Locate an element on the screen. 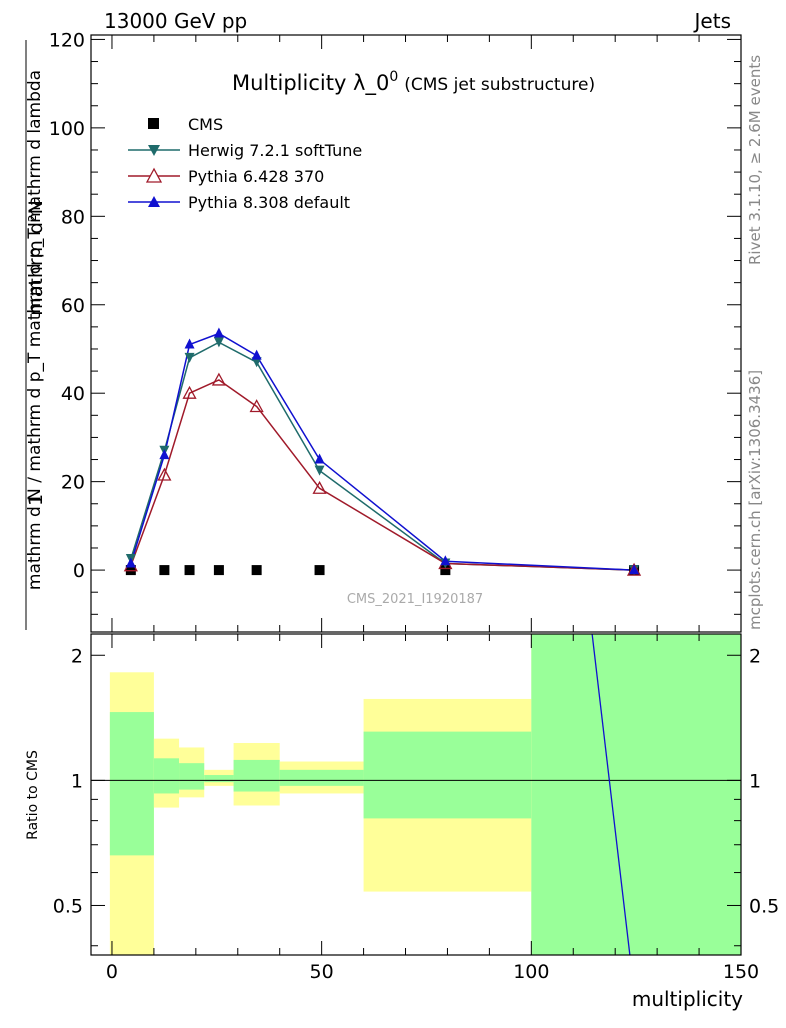 This screenshot has width=786, height=1028. header-right: Jets is located at coordinates (712, 21).